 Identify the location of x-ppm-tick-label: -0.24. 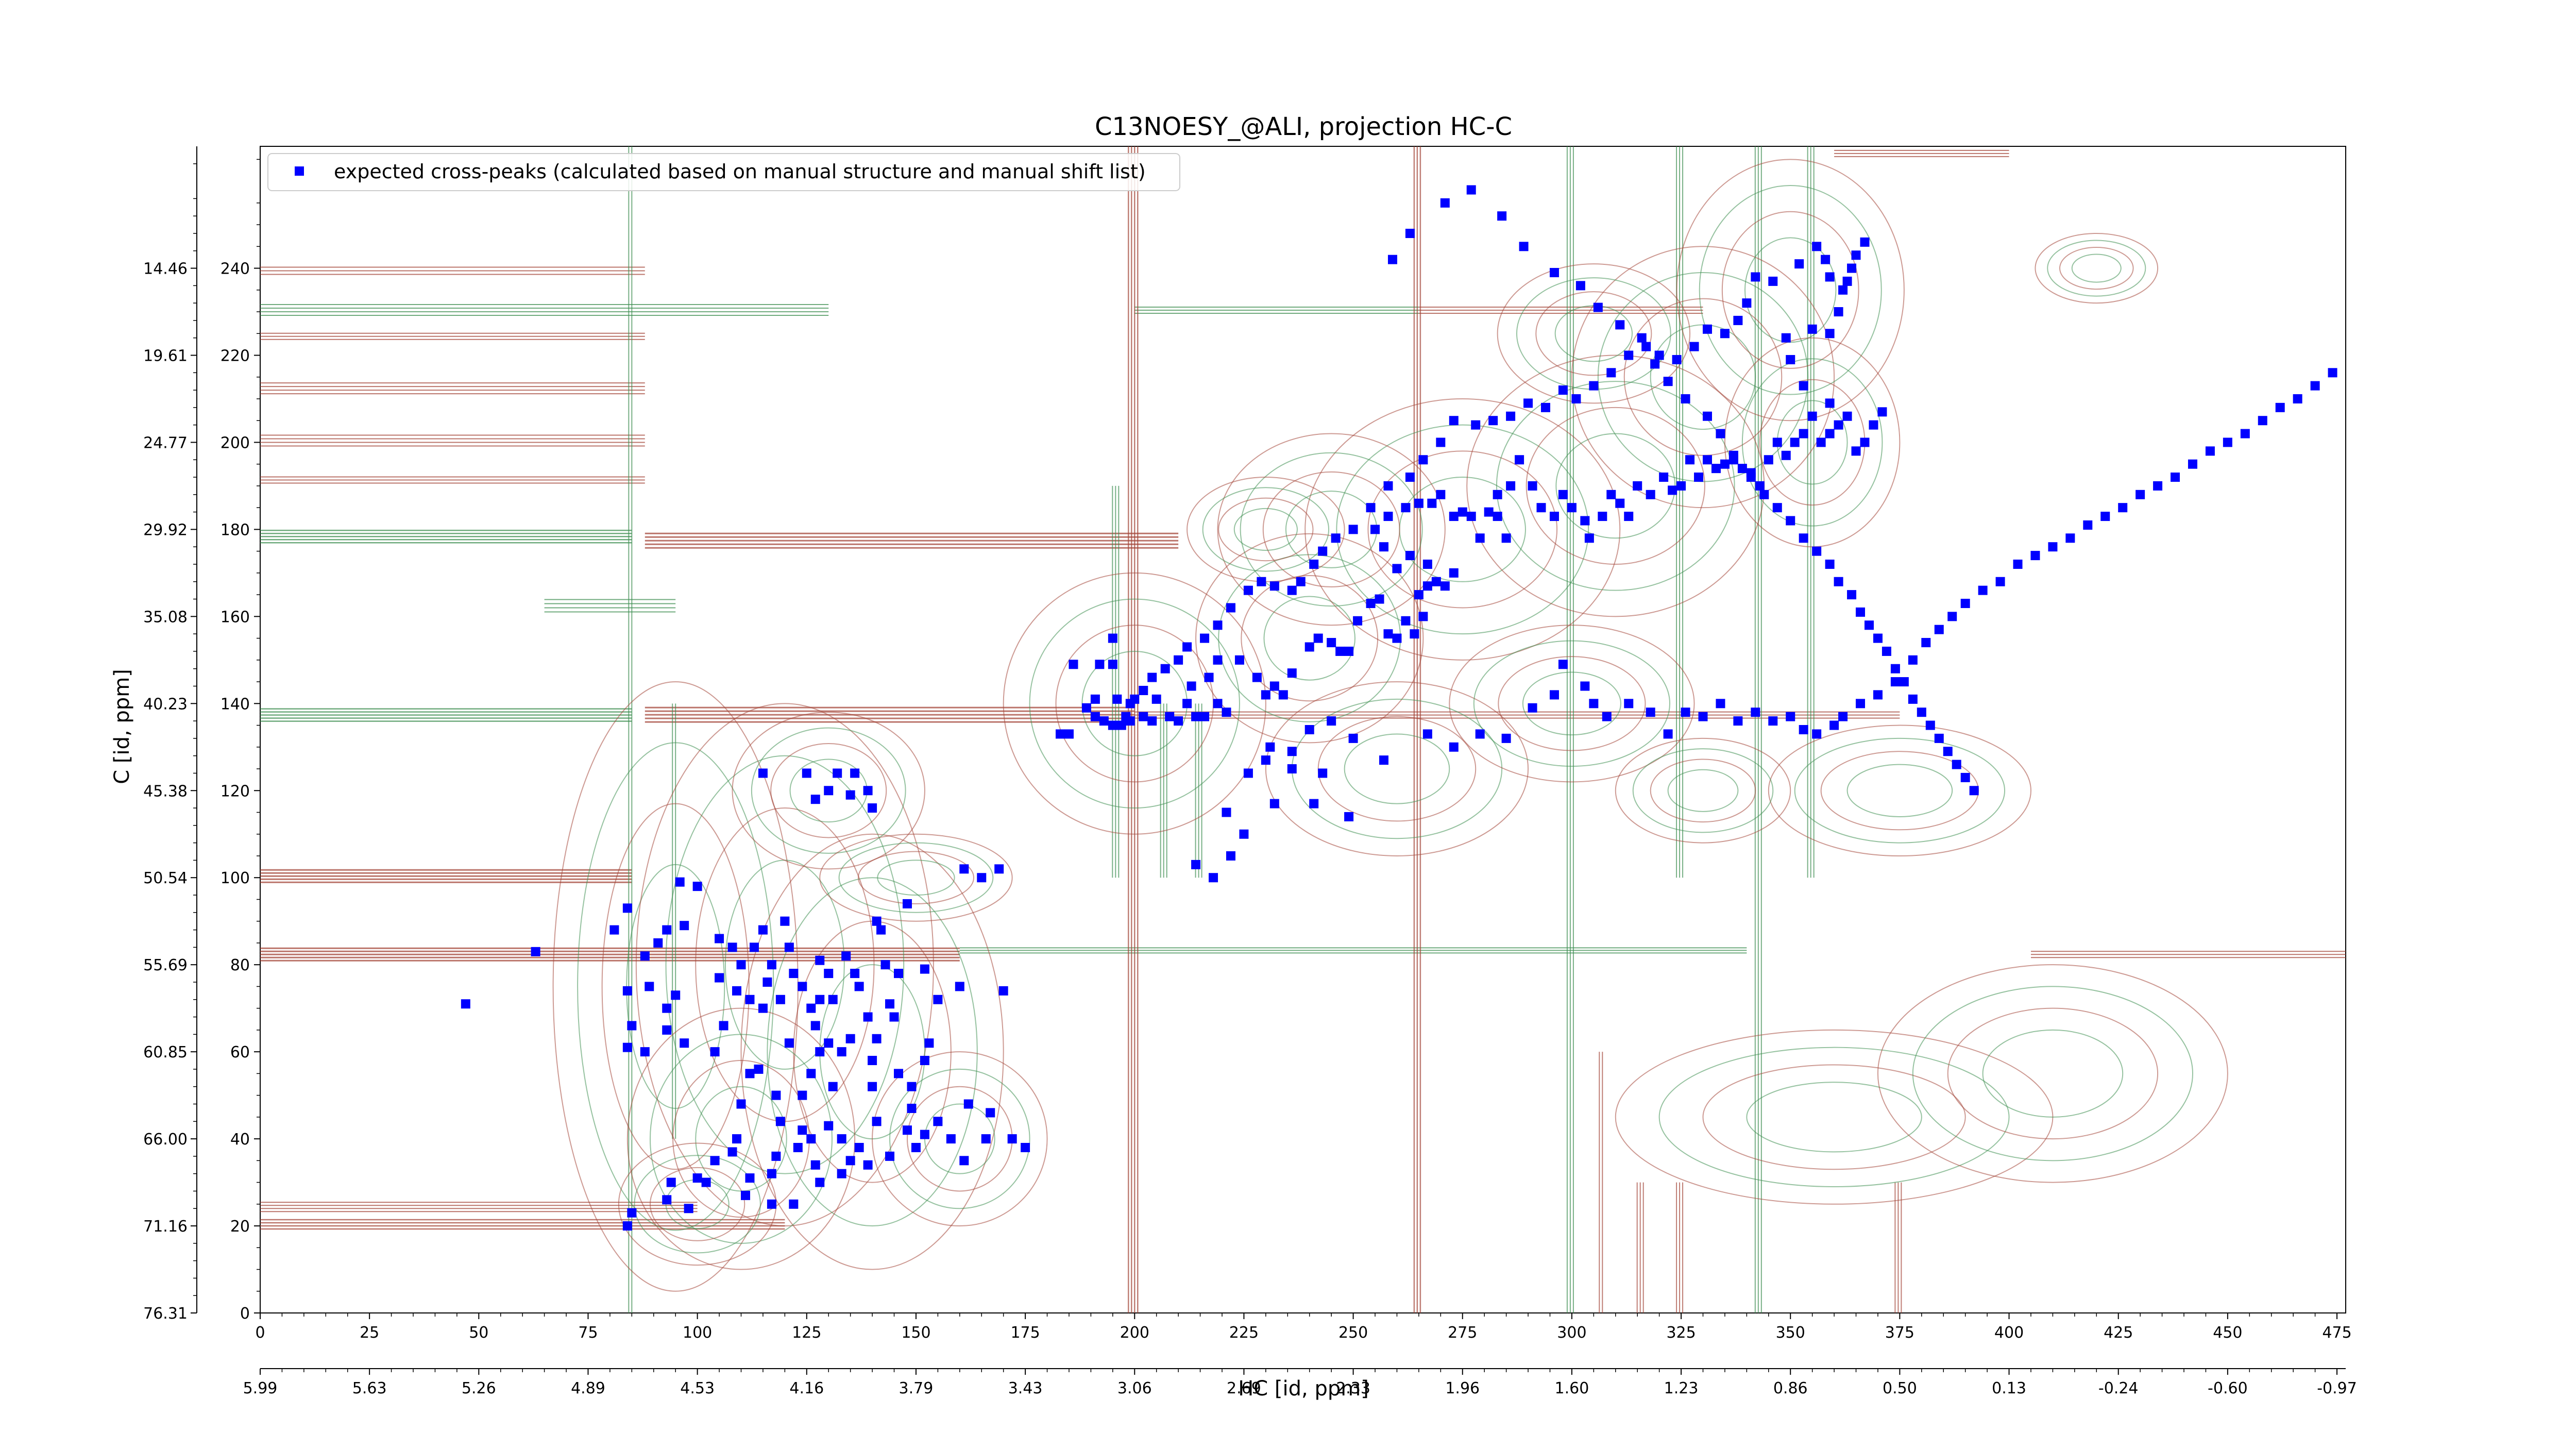
(2119, 1388).